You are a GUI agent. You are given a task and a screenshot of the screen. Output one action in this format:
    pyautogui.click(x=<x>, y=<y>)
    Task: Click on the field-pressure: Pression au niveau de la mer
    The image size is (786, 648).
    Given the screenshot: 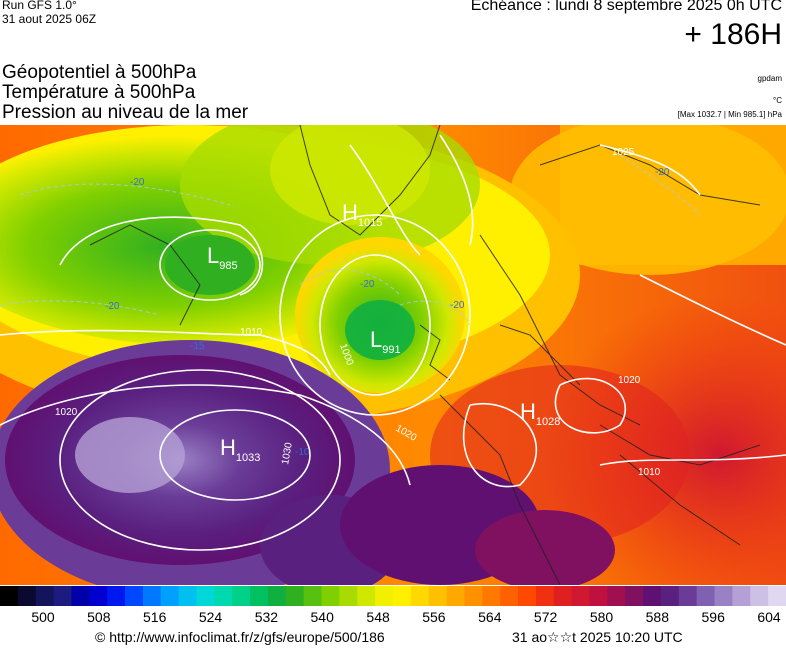 What is the action you would take?
    pyautogui.click(x=125, y=112)
    